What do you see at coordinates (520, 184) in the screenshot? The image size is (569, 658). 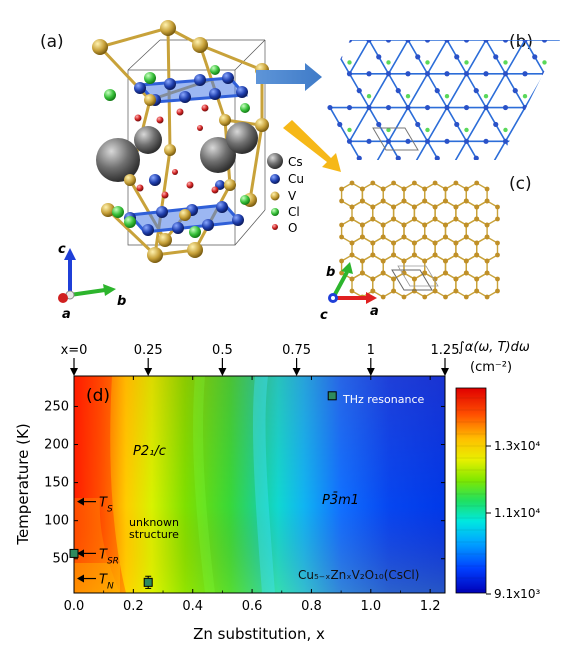 I see `panel-label-c: (c)` at bounding box center [520, 184].